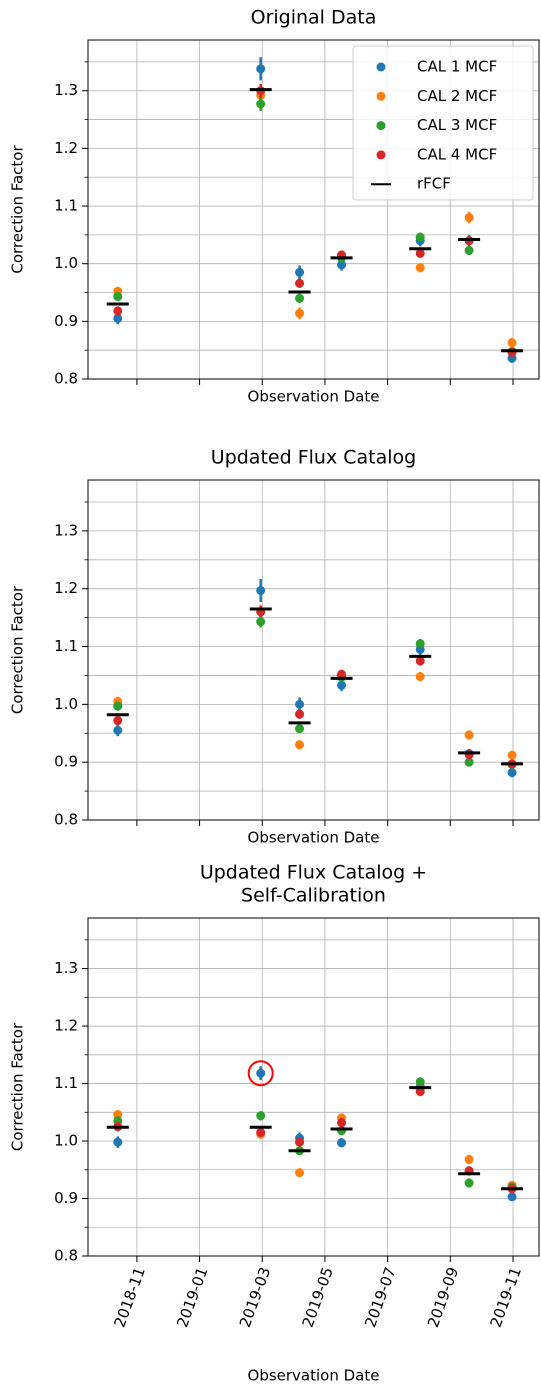 The height and width of the screenshot is (1386, 541). I want to click on legend-box, so click(443, 123).